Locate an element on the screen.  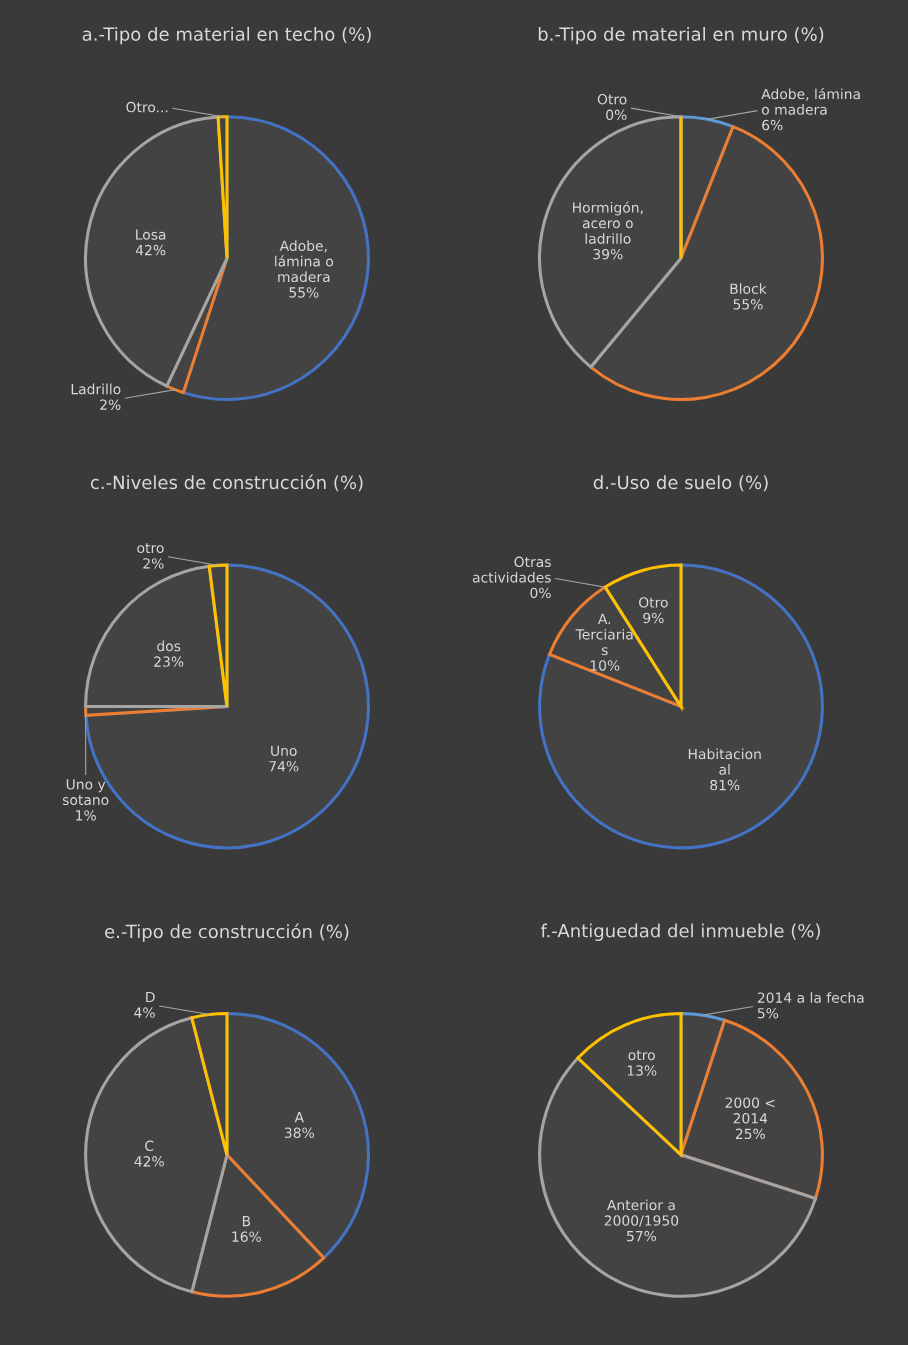
slice-label: Anterior a 2000/1950 is located at coordinates (641, 1213).